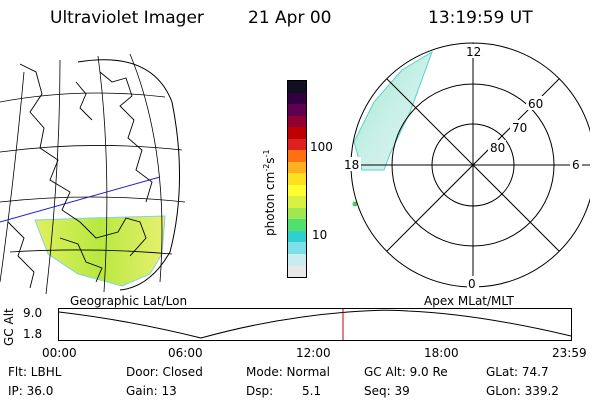  What do you see at coordinates (9, 327) in the screenshot?
I see `orbit-ylabel: GC Alt` at bounding box center [9, 327].